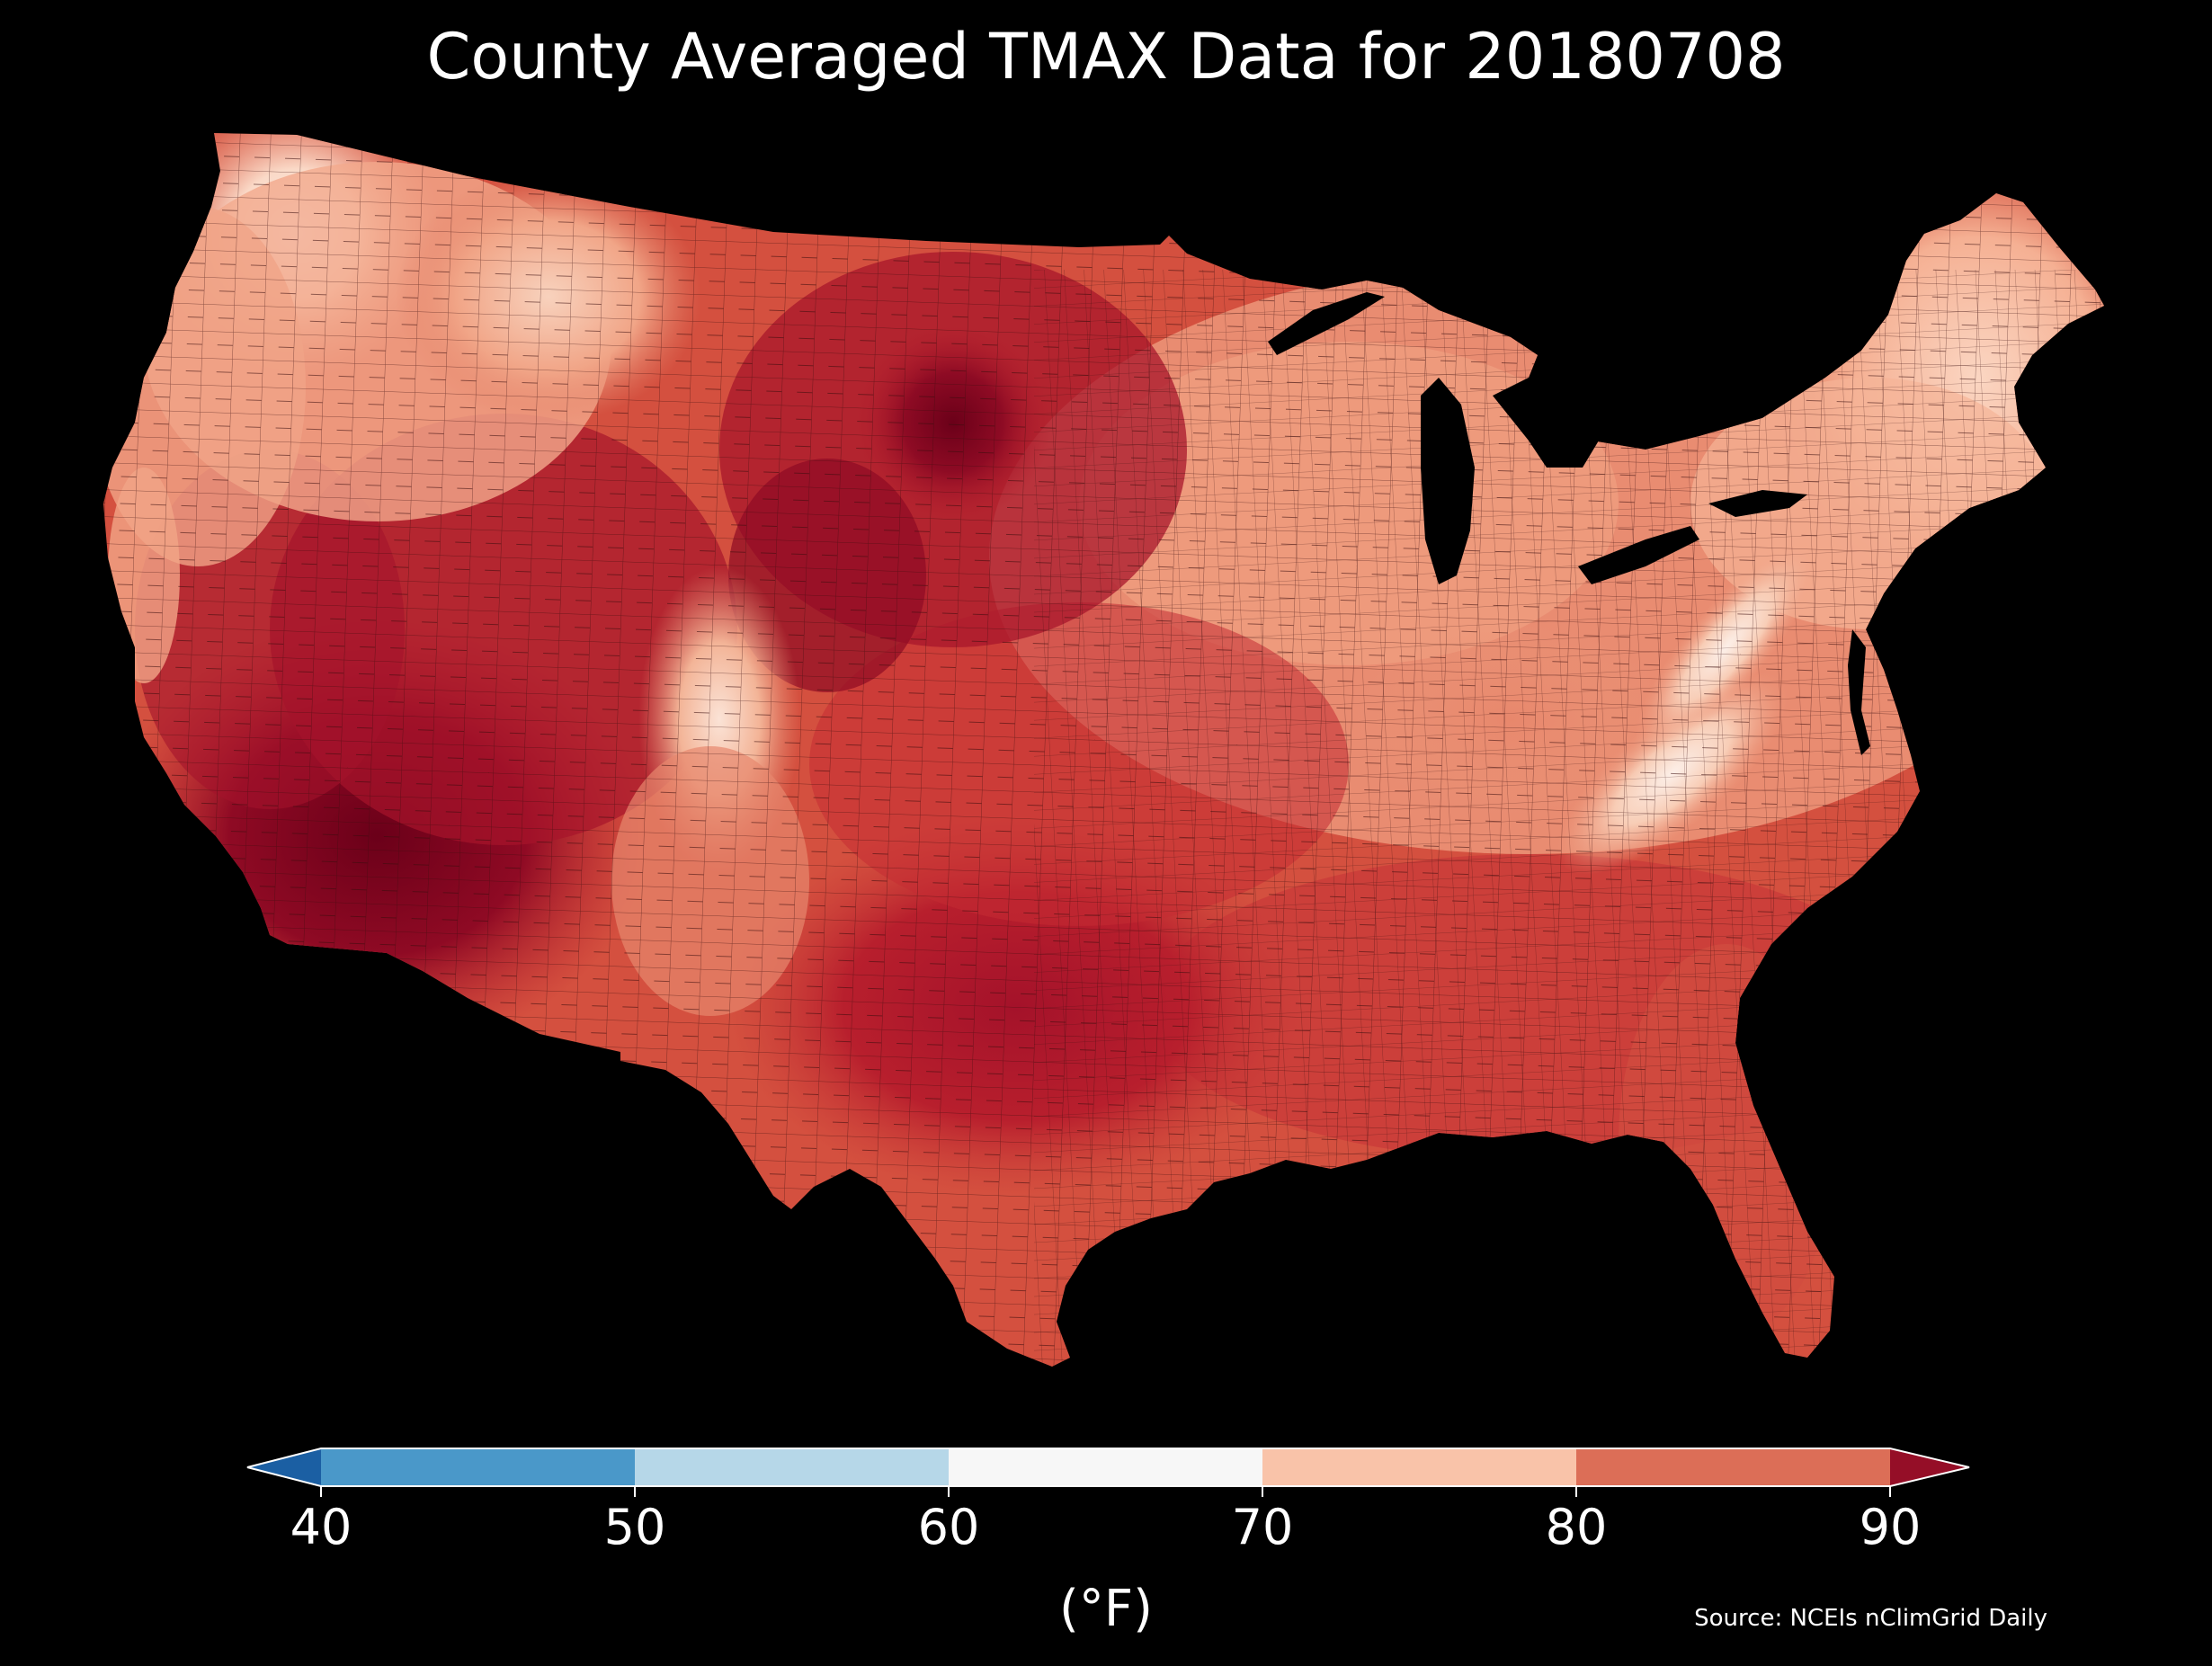 The height and width of the screenshot is (1666, 2212). What do you see at coordinates (1929, 1467) in the screenshot?
I see `colorbar-over-arrow` at bounding box center [1929, 1467].